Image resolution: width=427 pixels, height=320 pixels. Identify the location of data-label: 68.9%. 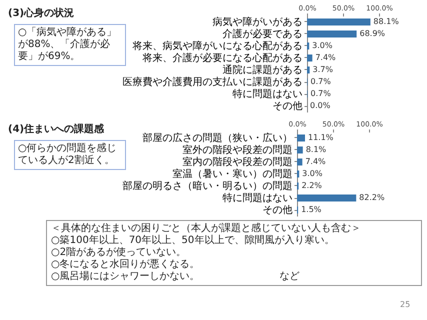
(373, 33).